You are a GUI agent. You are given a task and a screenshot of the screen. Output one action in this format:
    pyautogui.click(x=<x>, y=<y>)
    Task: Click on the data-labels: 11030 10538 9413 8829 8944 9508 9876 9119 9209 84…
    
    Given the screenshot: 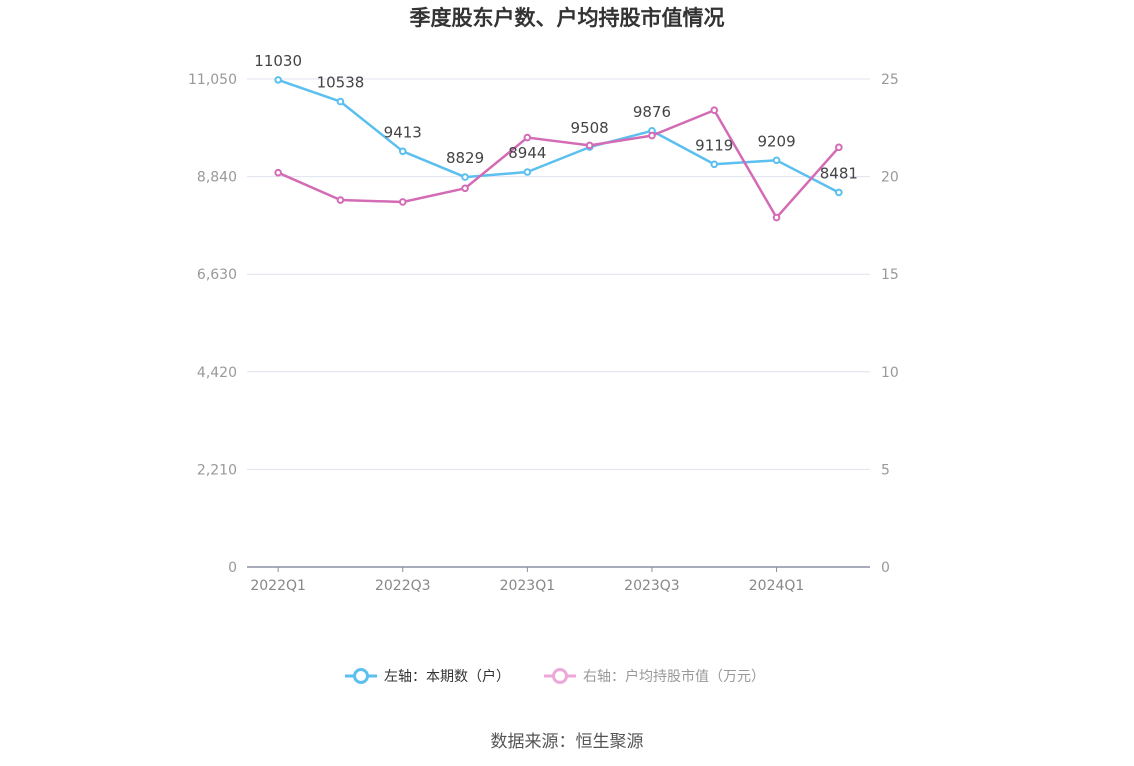 What is the action you would take?
    pyautogui.click(x=556, y=117)
    